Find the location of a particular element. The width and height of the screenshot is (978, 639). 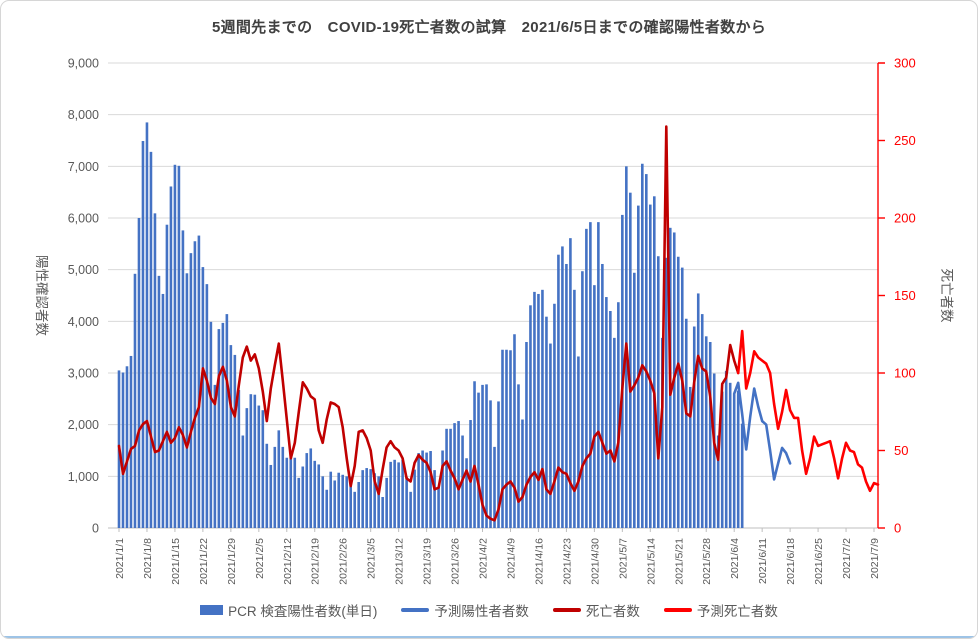

x-tick-label: 2021/4/9 is located at coordinates (511, 558).